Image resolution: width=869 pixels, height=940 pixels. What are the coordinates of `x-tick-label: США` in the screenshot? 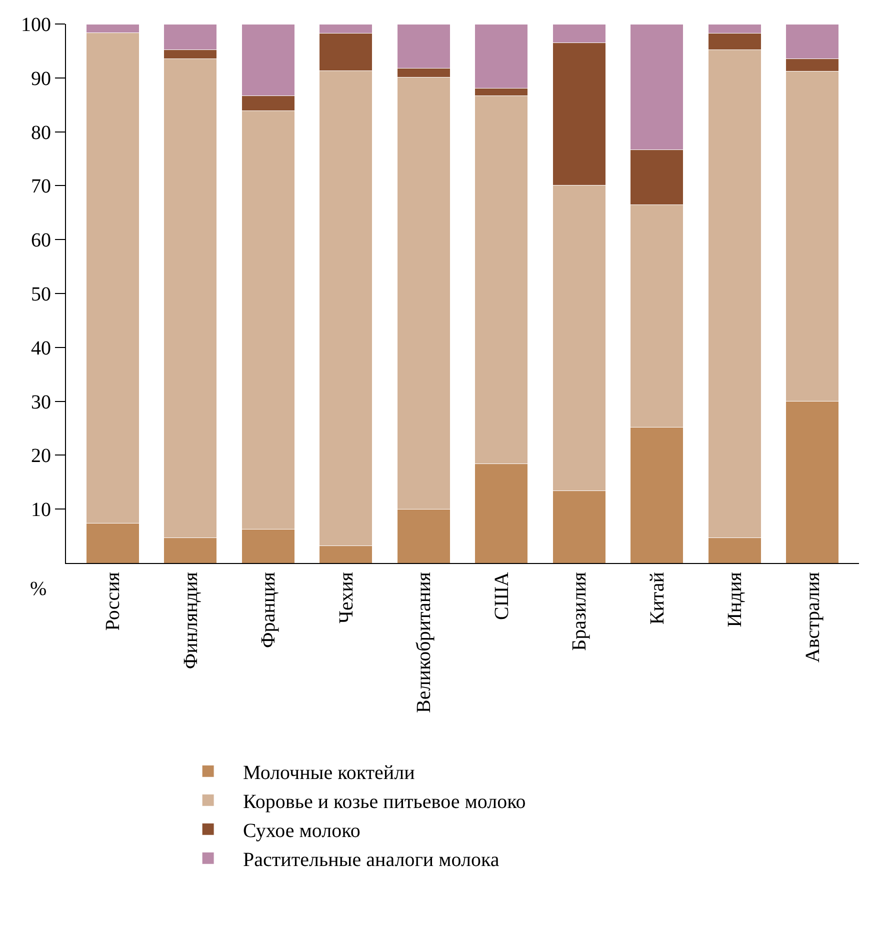 It's located at (501, 595).